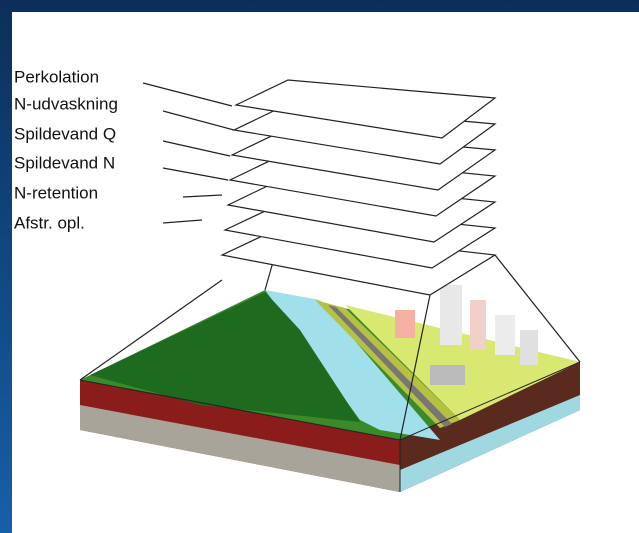 The image size is (639, 533). What do you see at coordinates (56, 192) in the screenshot?
I see `layer-label: N-retention` at bounding box center [56, 192].